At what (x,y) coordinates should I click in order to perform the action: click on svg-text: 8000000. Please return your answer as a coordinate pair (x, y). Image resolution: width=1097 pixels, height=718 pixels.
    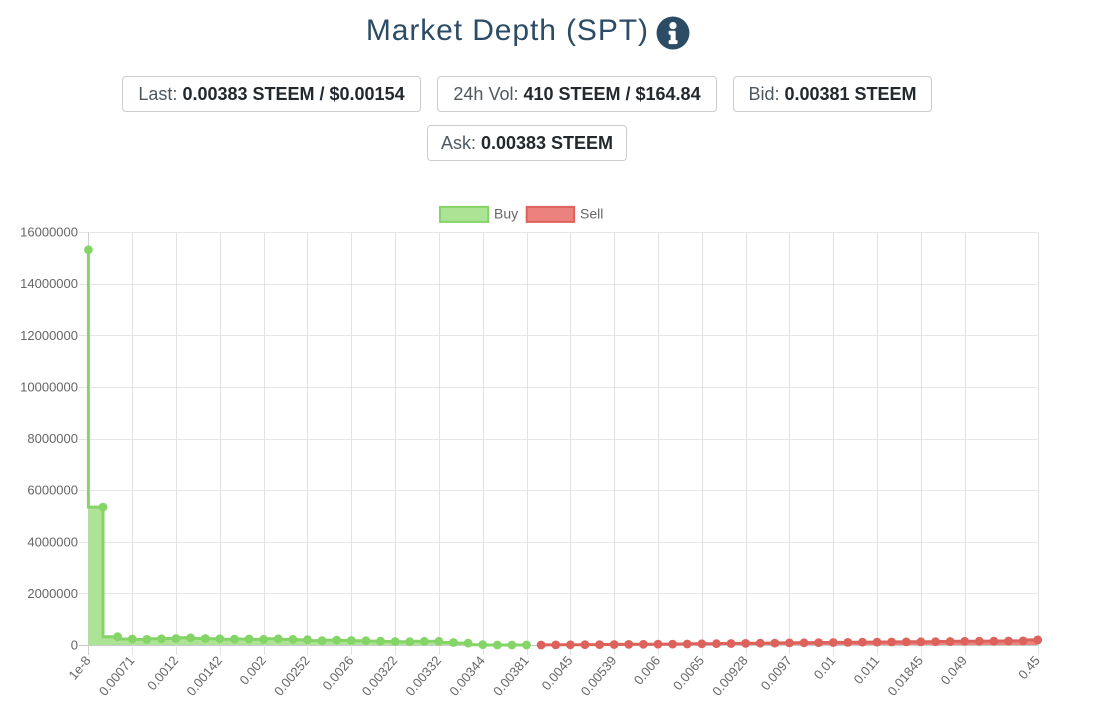
    Looking at the image, I should click on (52, 438).